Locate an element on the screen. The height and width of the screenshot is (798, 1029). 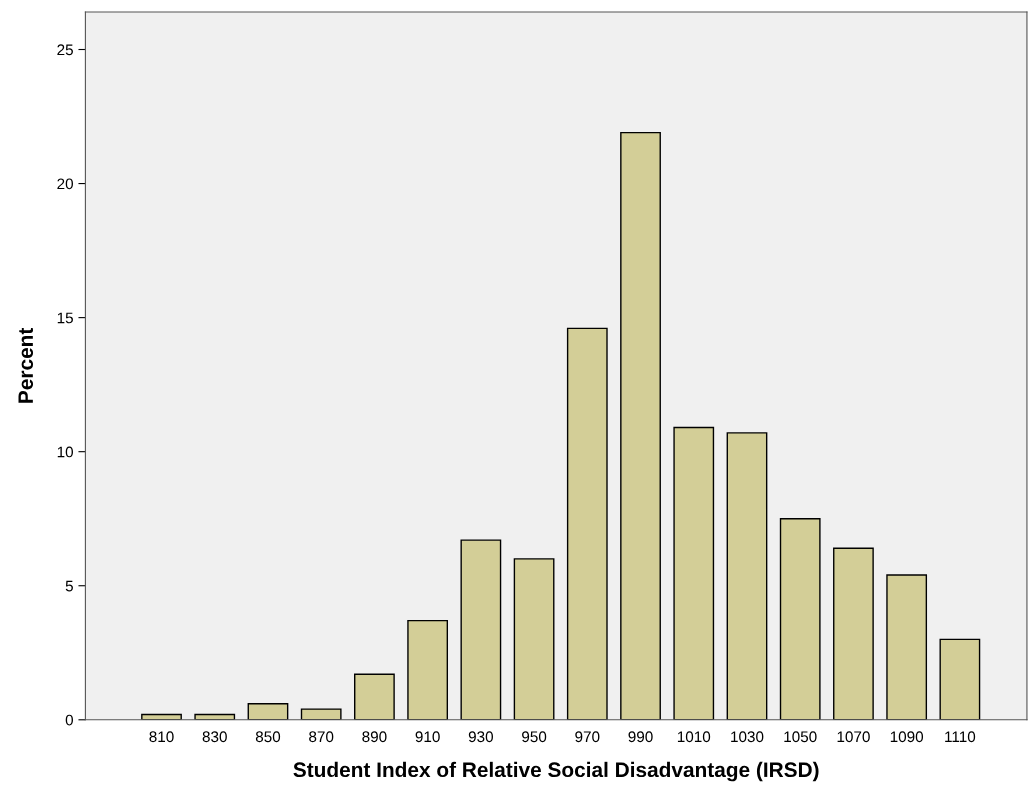
x-tick-label: 1030 is located at coordinates (747, 737).